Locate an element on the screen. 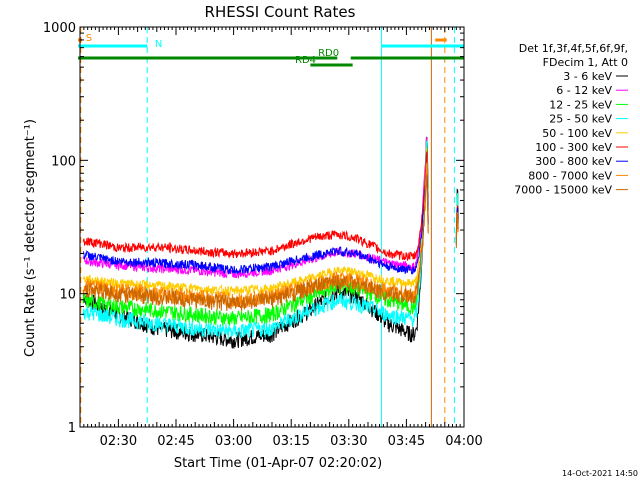 The image size is (640, 480). y-tick-label: 1000 is located at coordinates (59, 28).